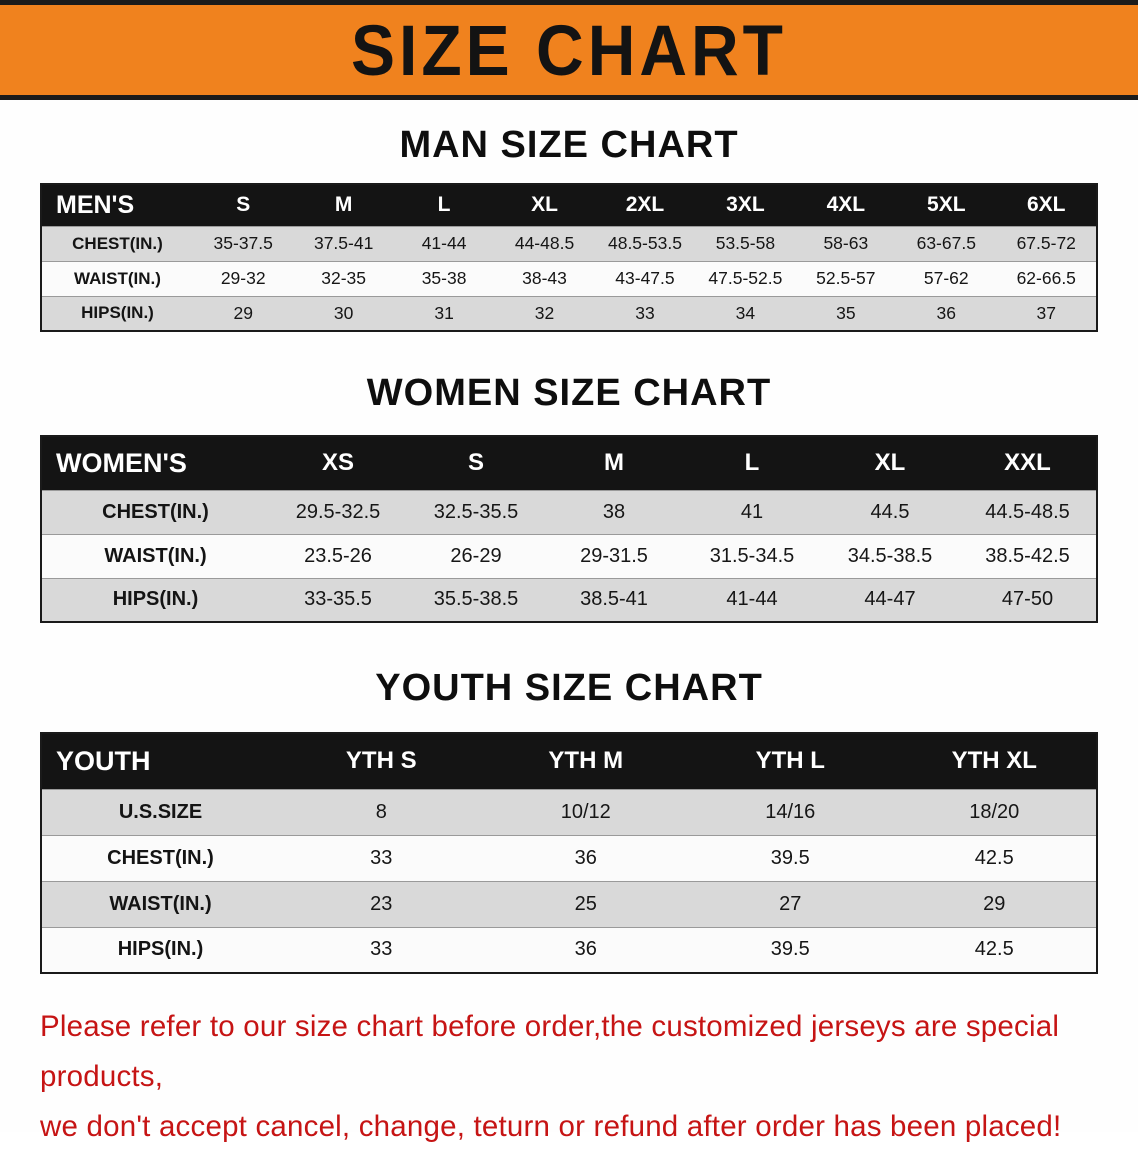  What do you see at coordinates (890, 555) in the screenshot?
I see `size-value-cell: 34.5-38.5` at bounding box center [890, 555].